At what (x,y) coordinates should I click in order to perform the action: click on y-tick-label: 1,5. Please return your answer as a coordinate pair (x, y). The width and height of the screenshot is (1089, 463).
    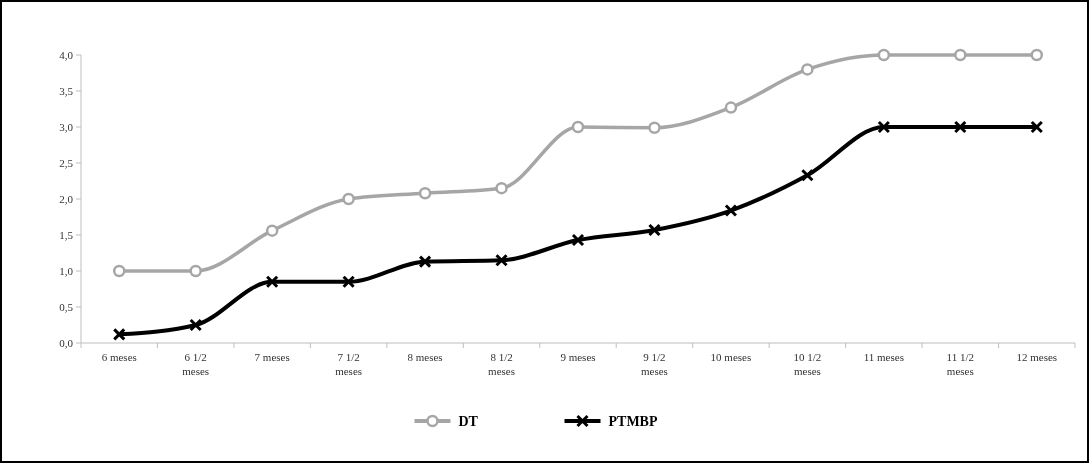
    Looking at the image, I should click on (66, 234).